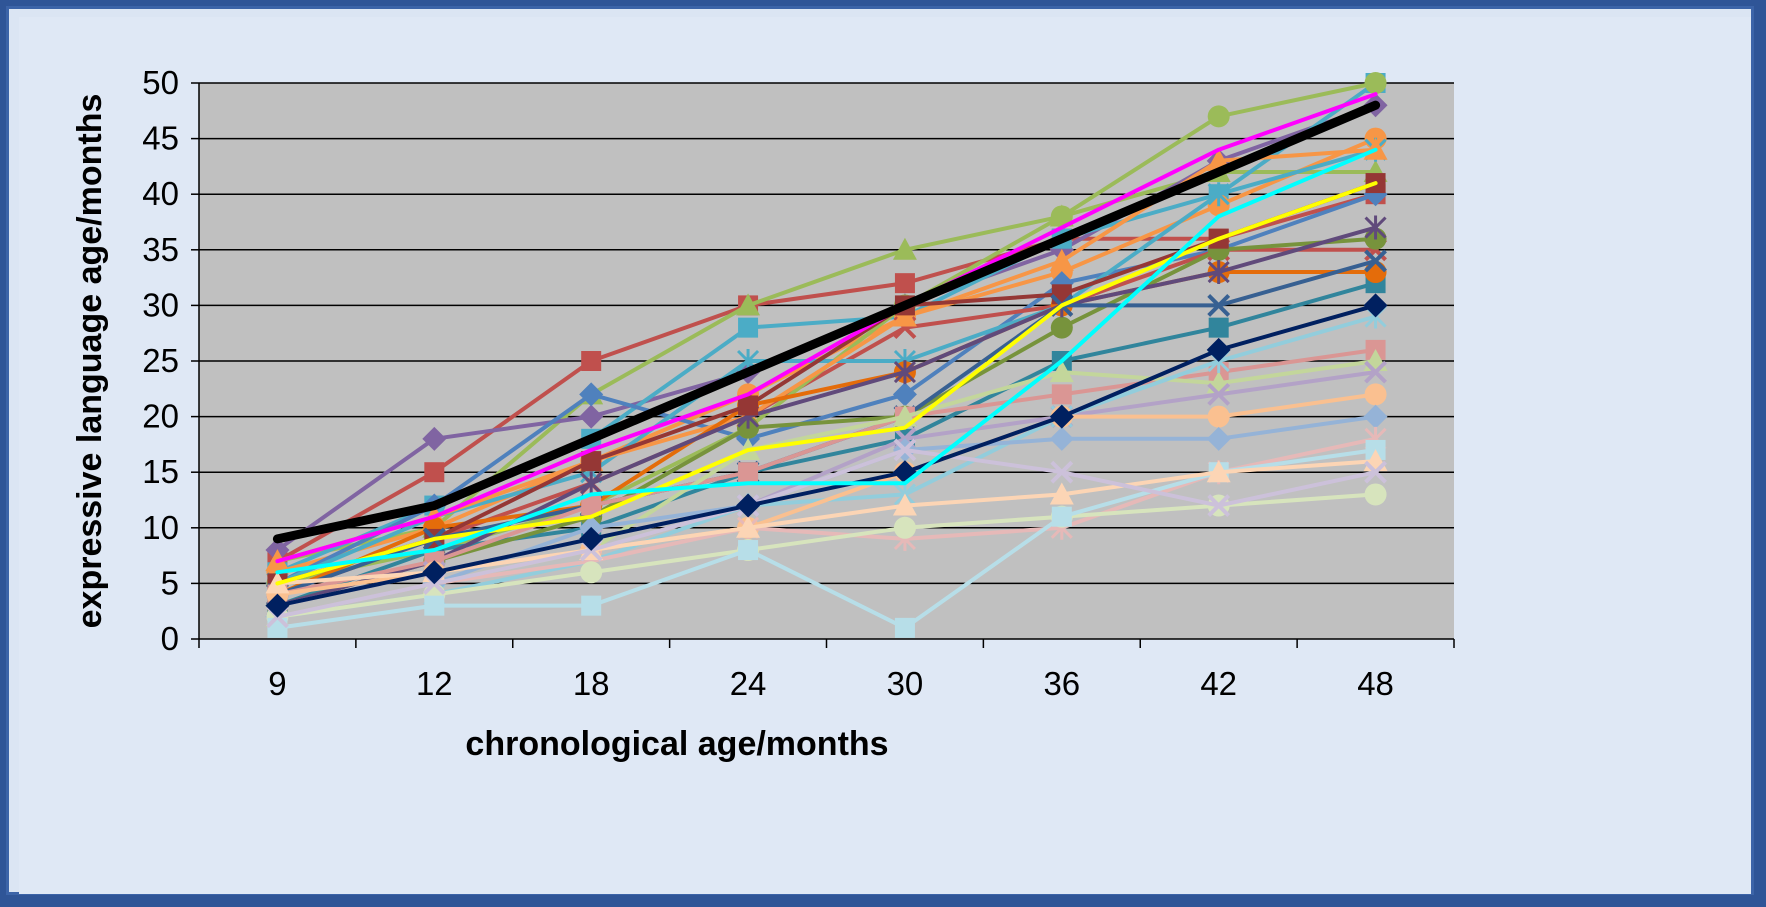 The height and width of the screenshot is (907, 1766). Describe the element at coordinates (170, 638) in the screenshot. I see `y-tick-label: 0` at that location.